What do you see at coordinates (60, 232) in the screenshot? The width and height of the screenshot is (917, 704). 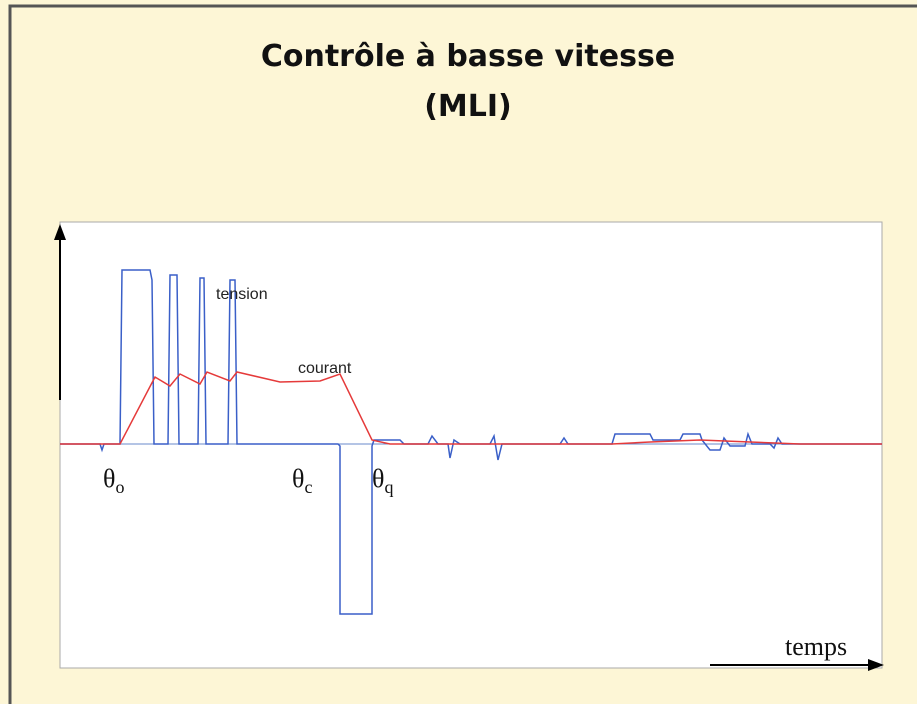 I see `y-arrow` at bounding box center [60, 232].